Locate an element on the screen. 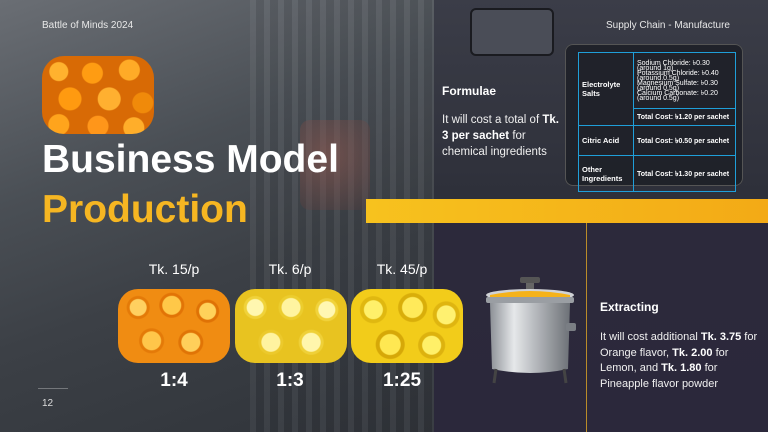  title-business-model: Business Model is located at coordinates (190, 159).